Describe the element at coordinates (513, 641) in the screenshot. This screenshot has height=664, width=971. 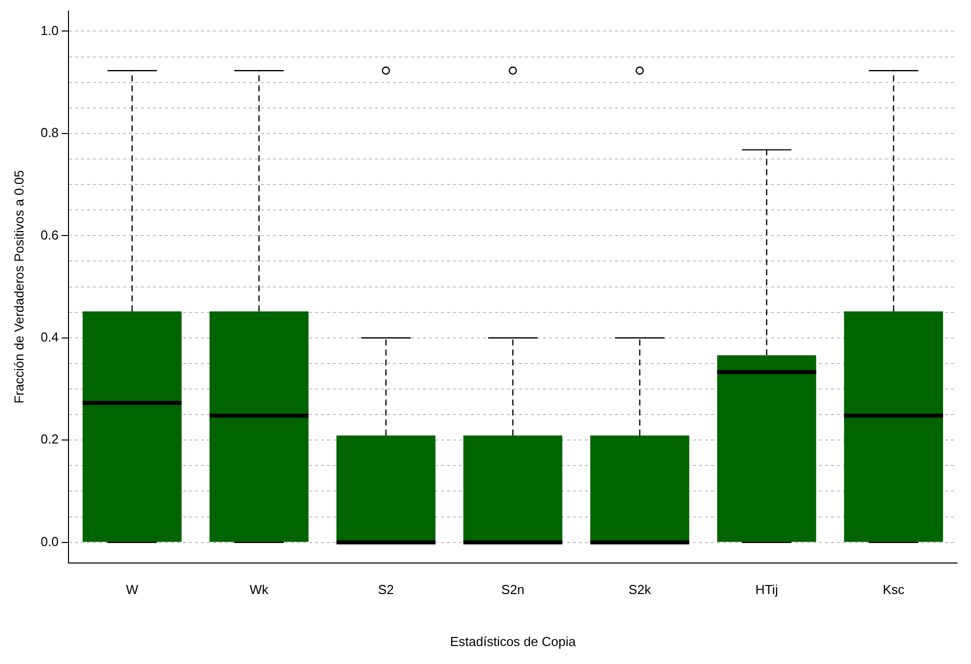
I see `x-axis-title: Estadísticos de Copia` at that location.